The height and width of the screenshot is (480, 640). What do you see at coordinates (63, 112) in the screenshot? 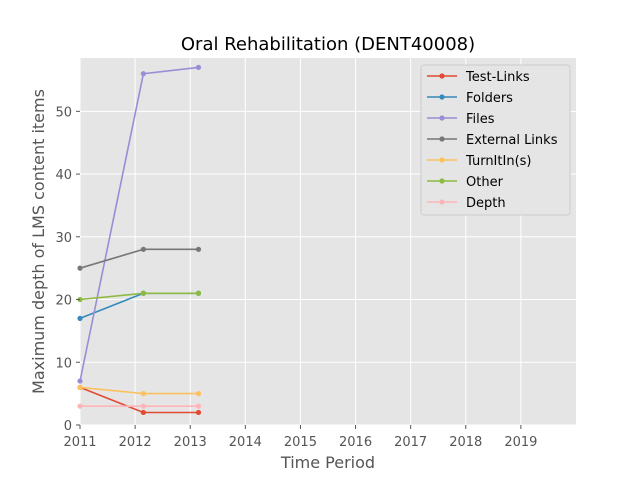
I see `y-tick-label: 50` at bounding box center [63, 112].